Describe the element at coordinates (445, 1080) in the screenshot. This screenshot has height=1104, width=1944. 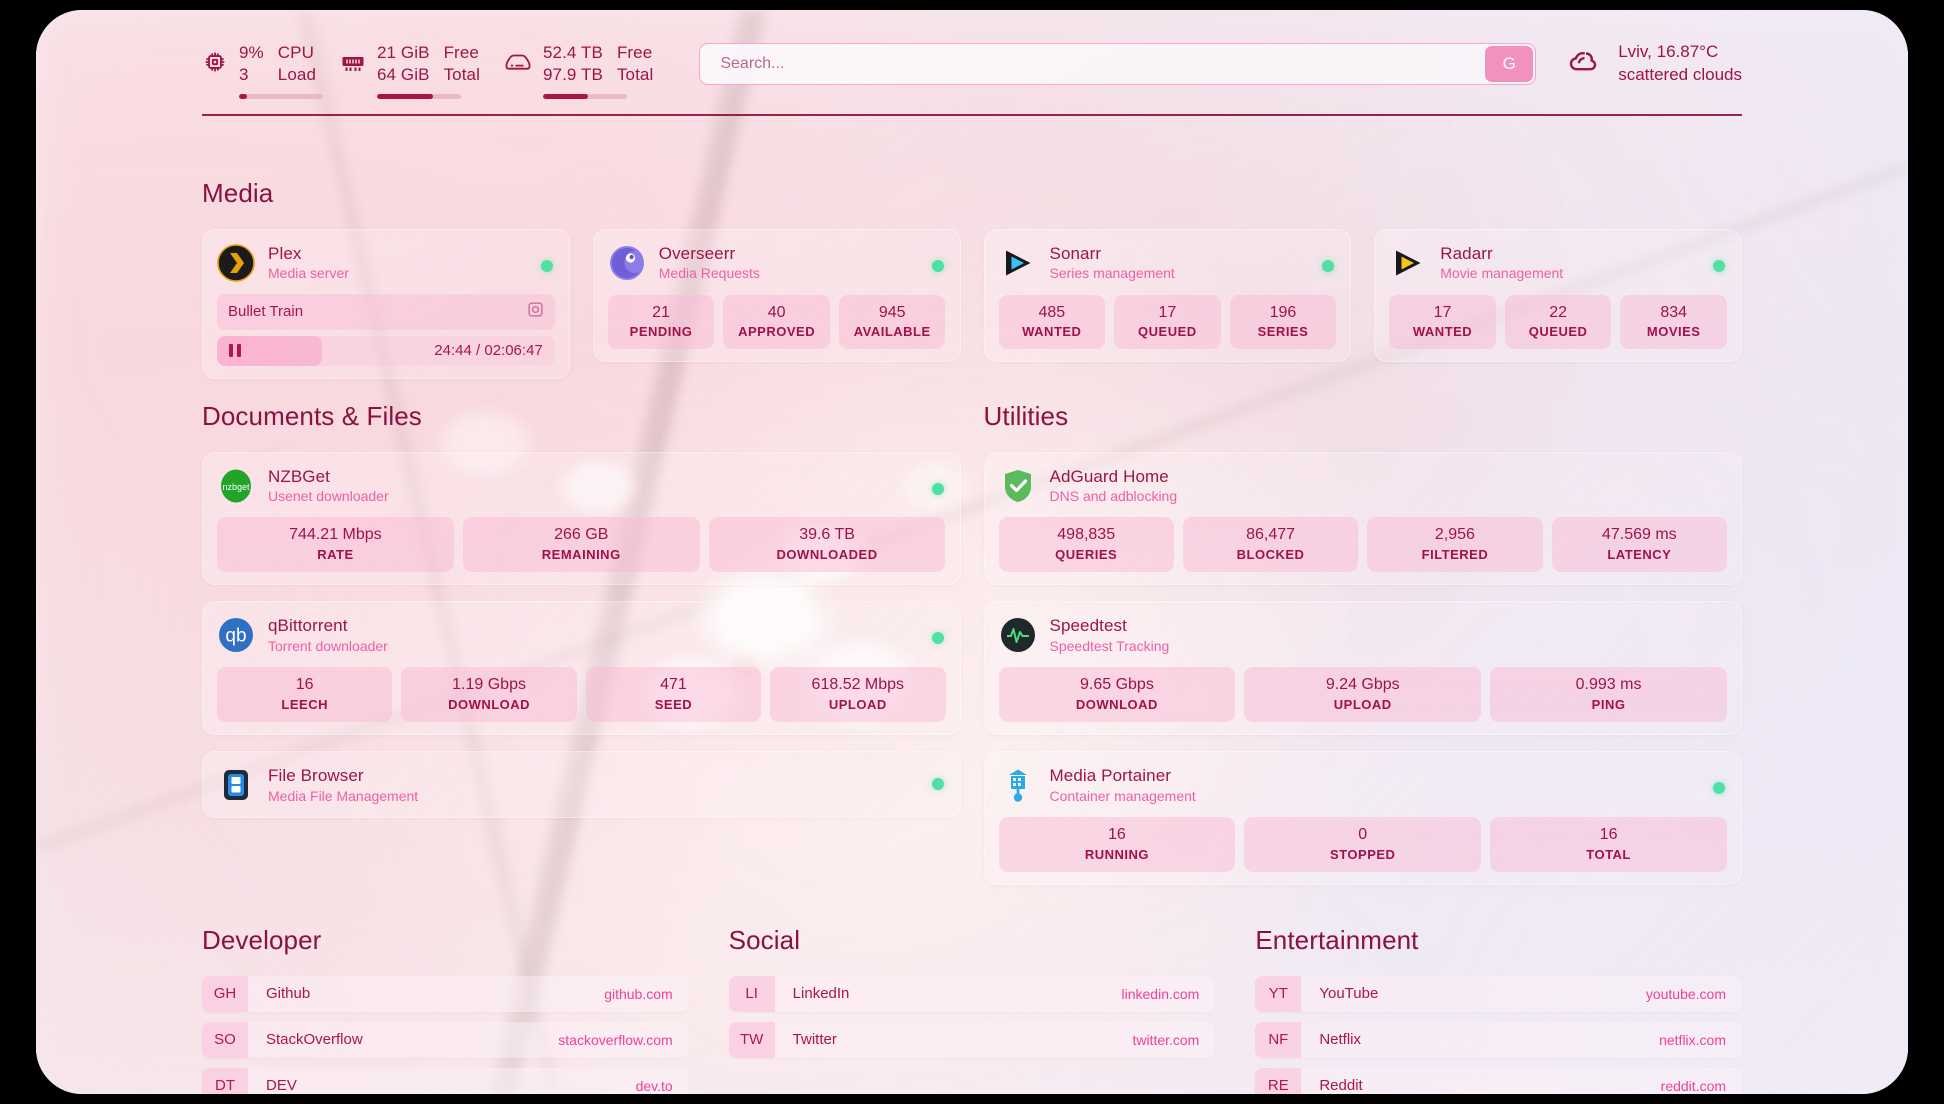
I see `bookmark-dev: DT DEV dev.to` at that location.